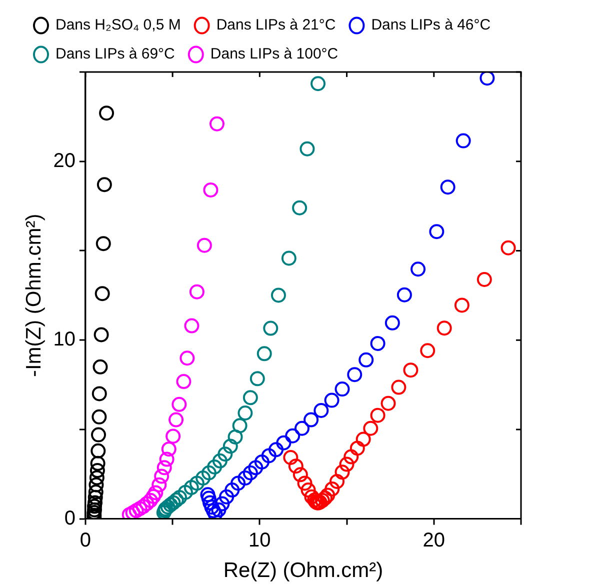  Describe the element at coordinates (116, 54) in the screenshot. I see `legend-label: Dans LIPs à 69°C` at that location.